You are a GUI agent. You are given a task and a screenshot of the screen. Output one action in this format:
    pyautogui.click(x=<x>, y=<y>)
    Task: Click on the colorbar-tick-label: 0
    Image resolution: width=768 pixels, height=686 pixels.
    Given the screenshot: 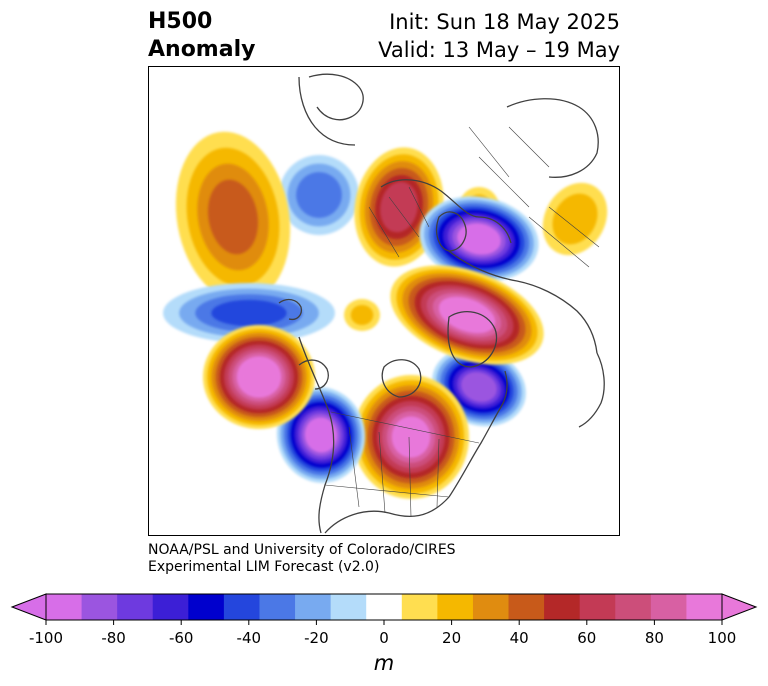 What is the action you would take?
    pyautogui.click(x=384, y=638)
    